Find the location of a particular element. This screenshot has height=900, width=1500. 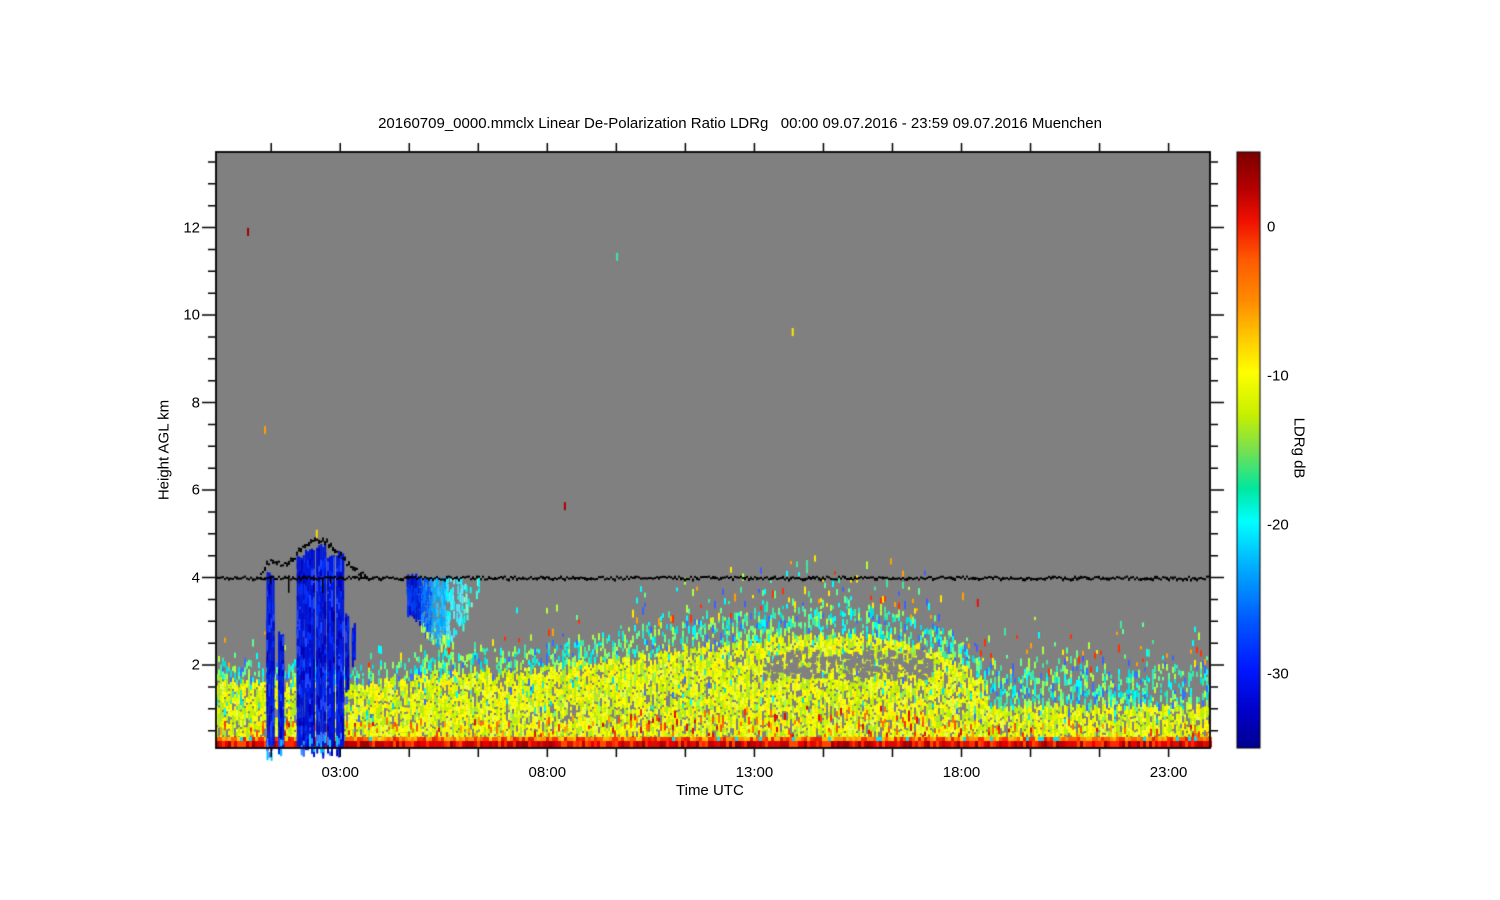

x-tick-label: 03:00 is located at coordinates (340, 772).